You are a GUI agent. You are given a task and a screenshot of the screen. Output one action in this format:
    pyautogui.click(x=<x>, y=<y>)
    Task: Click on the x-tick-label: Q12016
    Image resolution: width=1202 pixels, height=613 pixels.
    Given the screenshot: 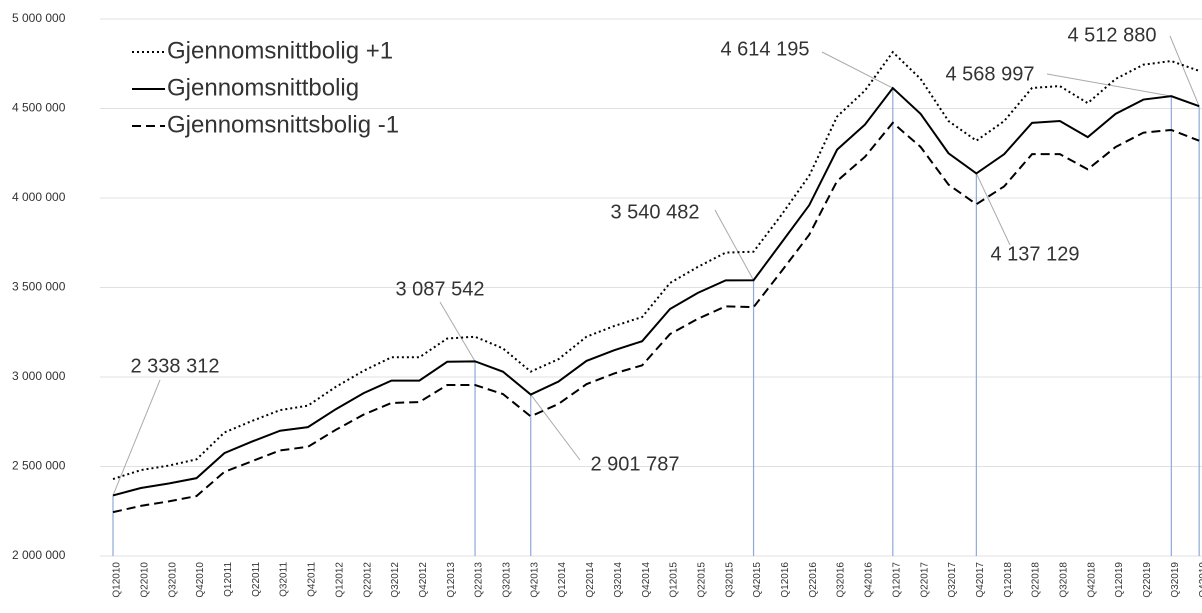 What is the action you would take?
    pyautogui.click(x=785, y=580)
    